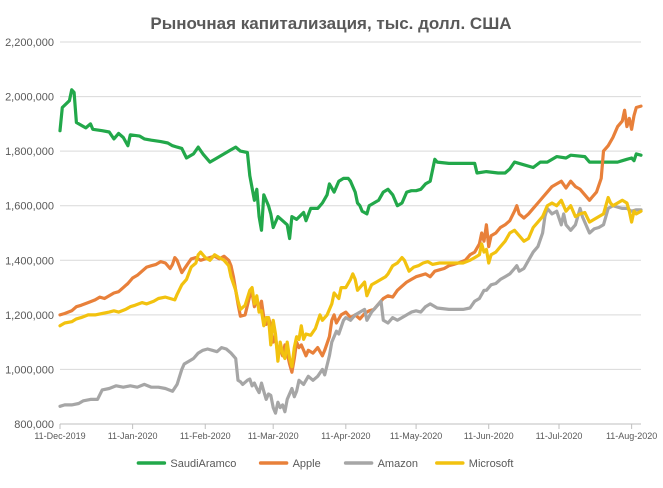 The height and width of the screenshot is (488, 663). I want to click on y-tick-label: 800,000, so click(34, 425).